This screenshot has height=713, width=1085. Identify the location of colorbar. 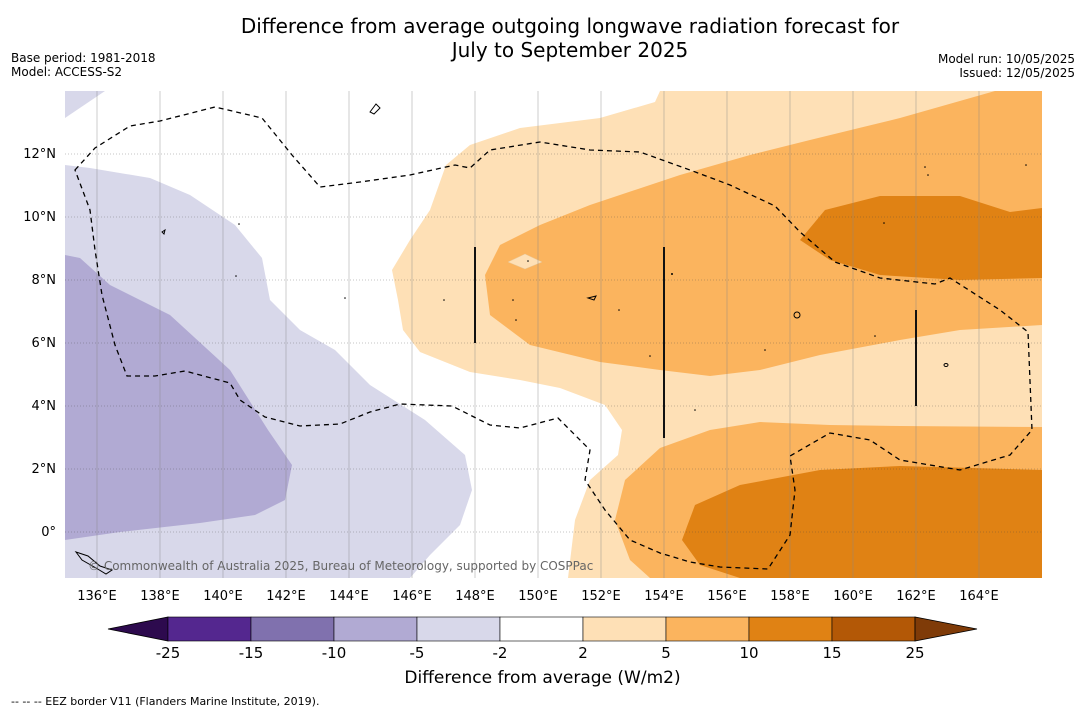
(542, 629).